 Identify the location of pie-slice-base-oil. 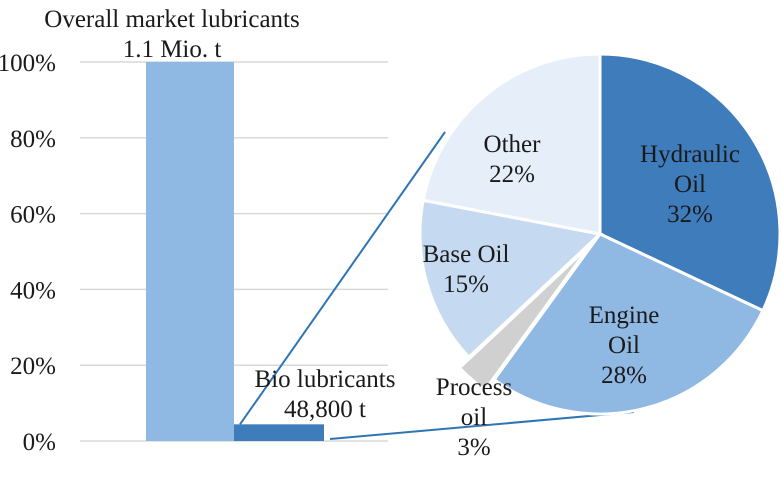
(511, 279).